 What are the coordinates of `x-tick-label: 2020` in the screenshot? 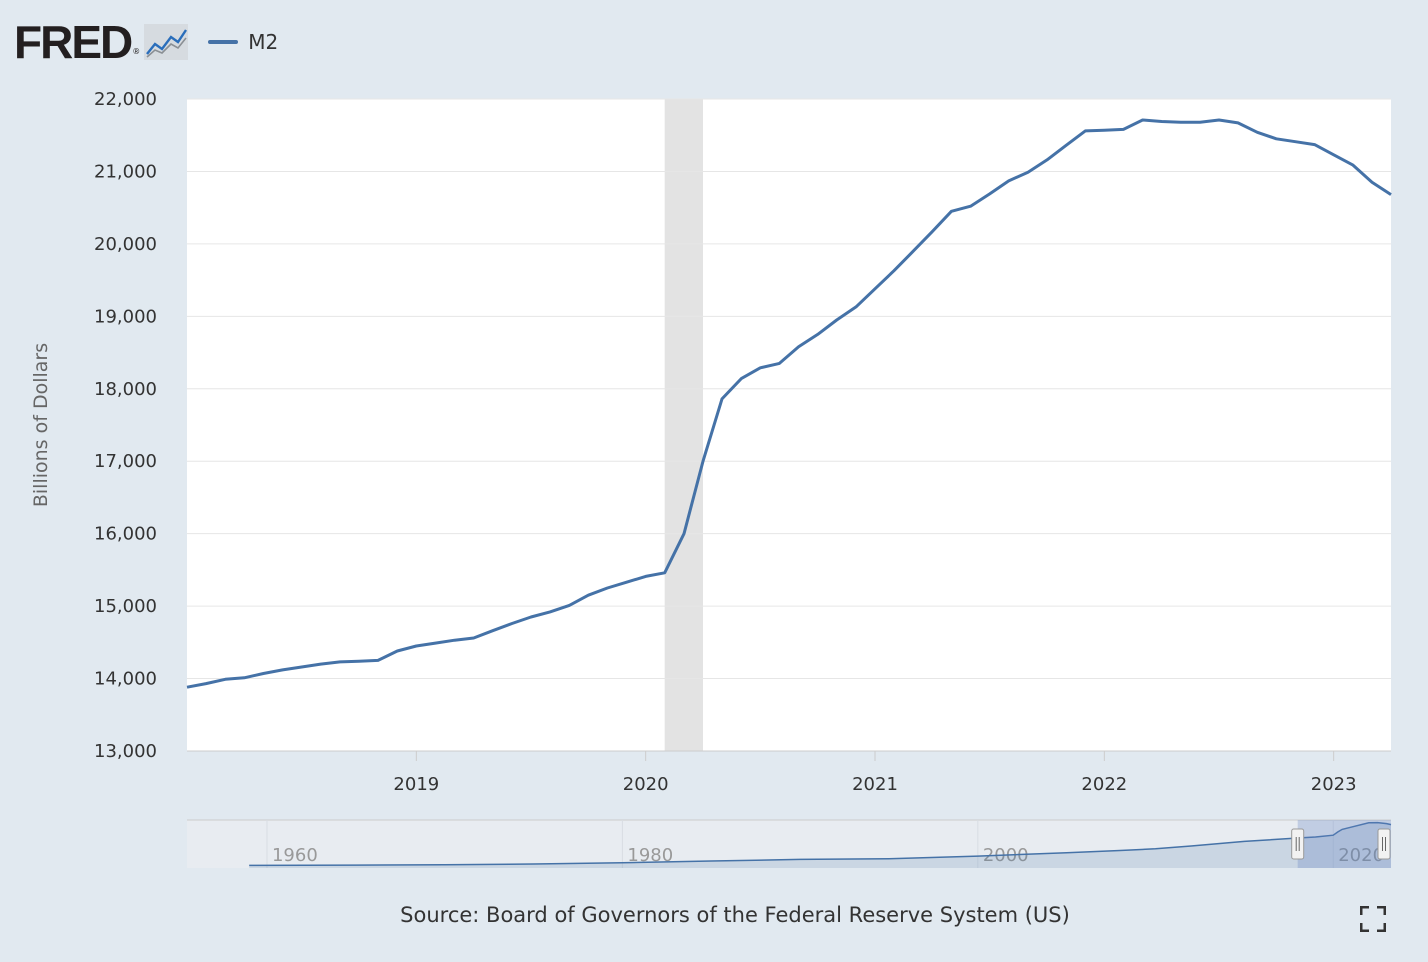 It's located at (646, 784).